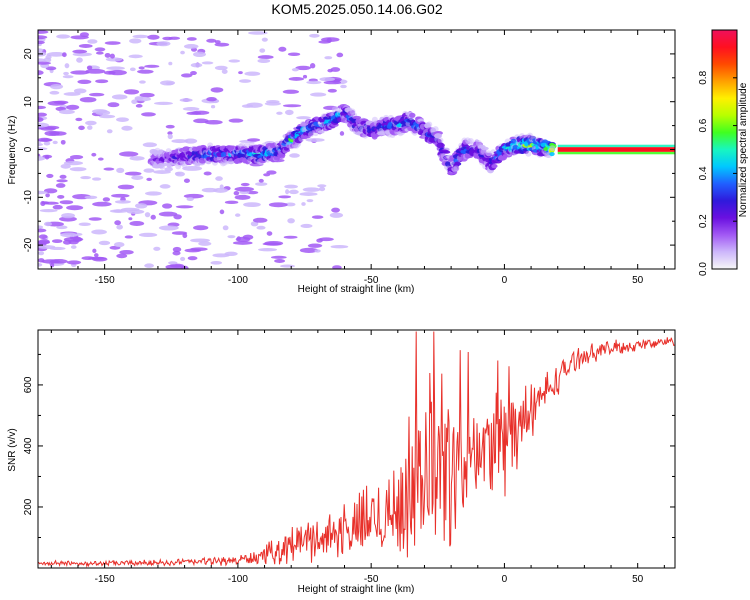  I want to click on colorbar-tick-label: 0.4, so click(703, 173).